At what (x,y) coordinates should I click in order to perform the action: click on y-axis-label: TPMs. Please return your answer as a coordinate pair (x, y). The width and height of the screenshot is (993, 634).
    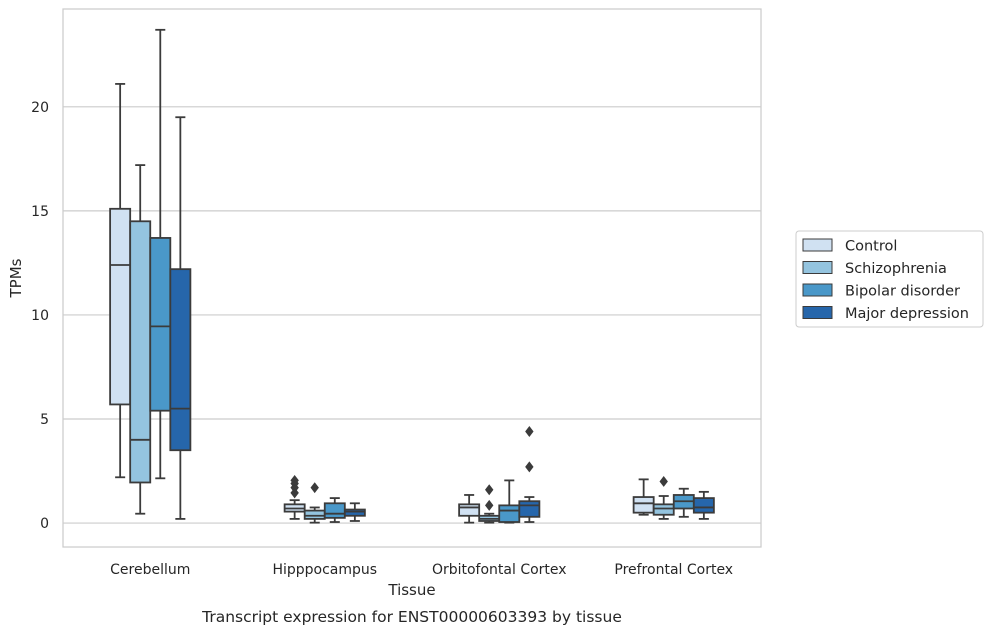
    Looking at the image, I should click on (16, 278).